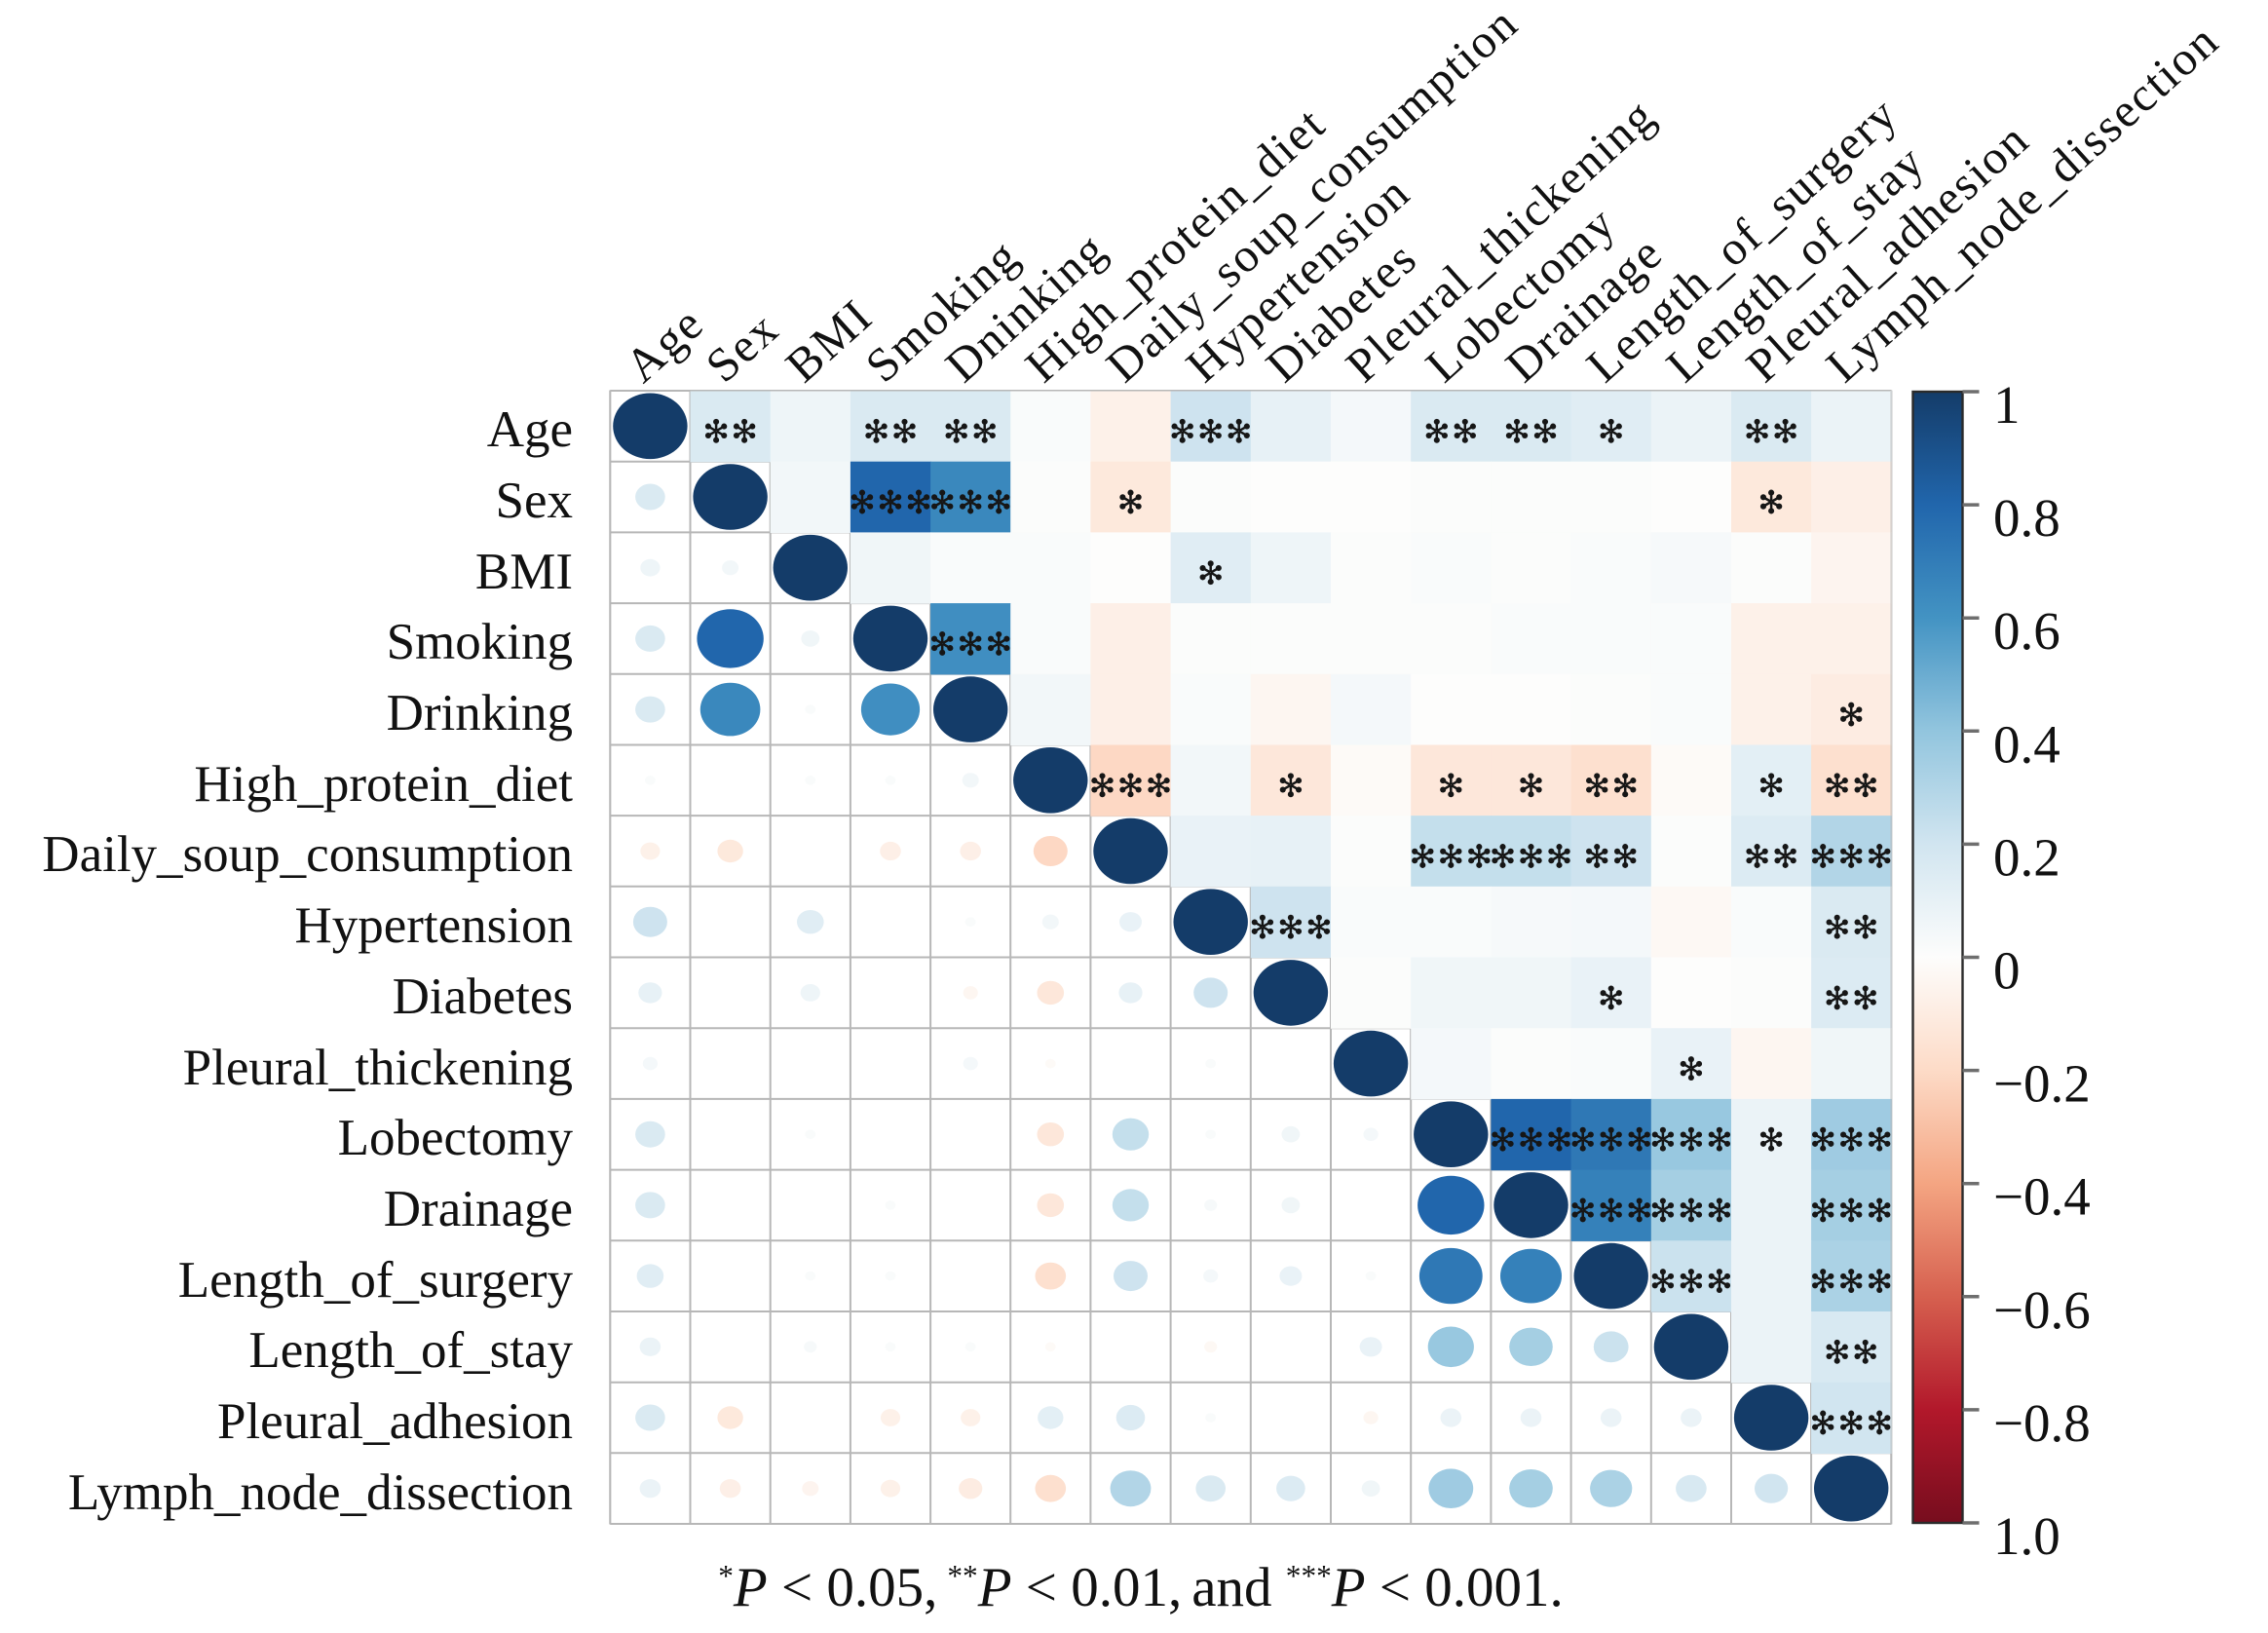 Image resolution: width=2268 pixels, height=1633 pixels. What do you see at coordinates (2042, 1310) in the screenshot?
I see `svg-text: −0.6` at bounding box center [2042, 1310].